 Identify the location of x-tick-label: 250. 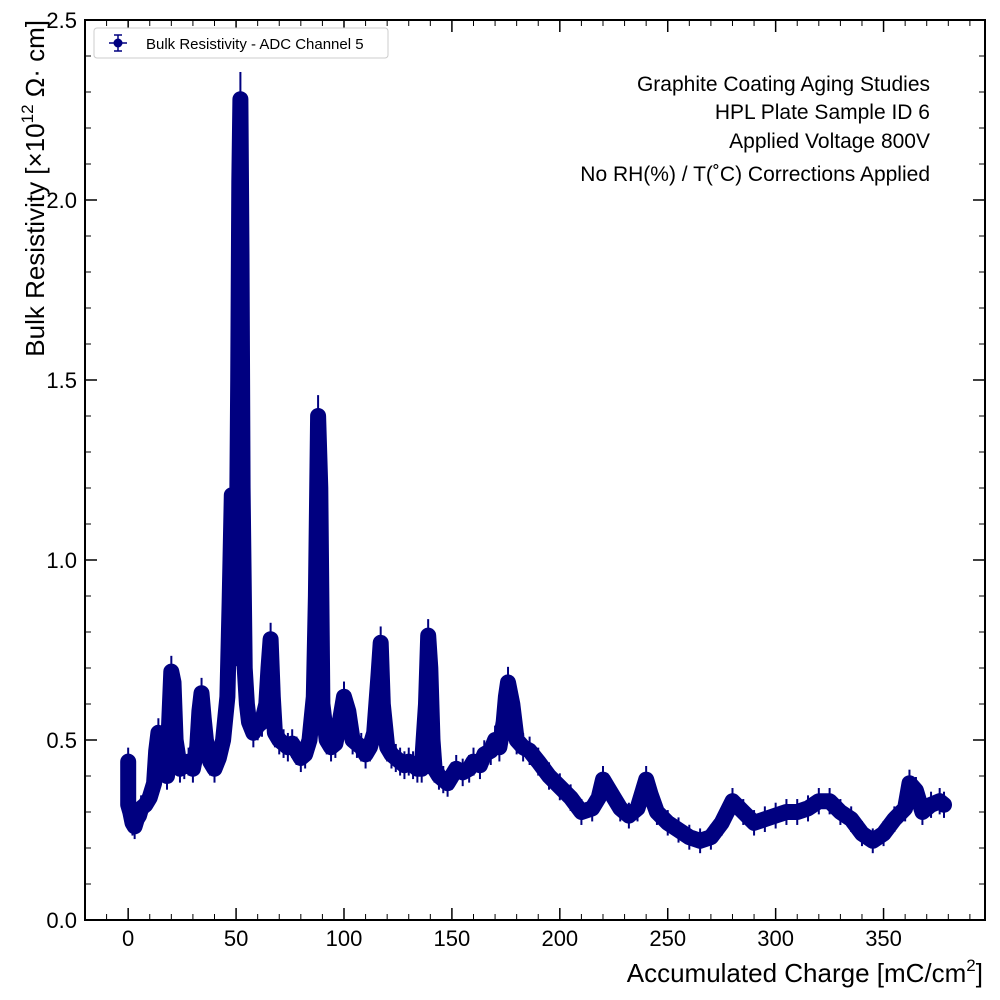
(667, 938).